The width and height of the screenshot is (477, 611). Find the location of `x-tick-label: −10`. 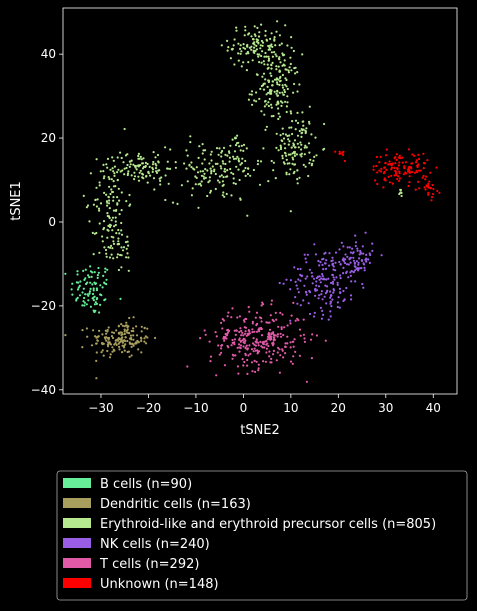

x-tick-label: −10 is located at coordinates (195, 408).